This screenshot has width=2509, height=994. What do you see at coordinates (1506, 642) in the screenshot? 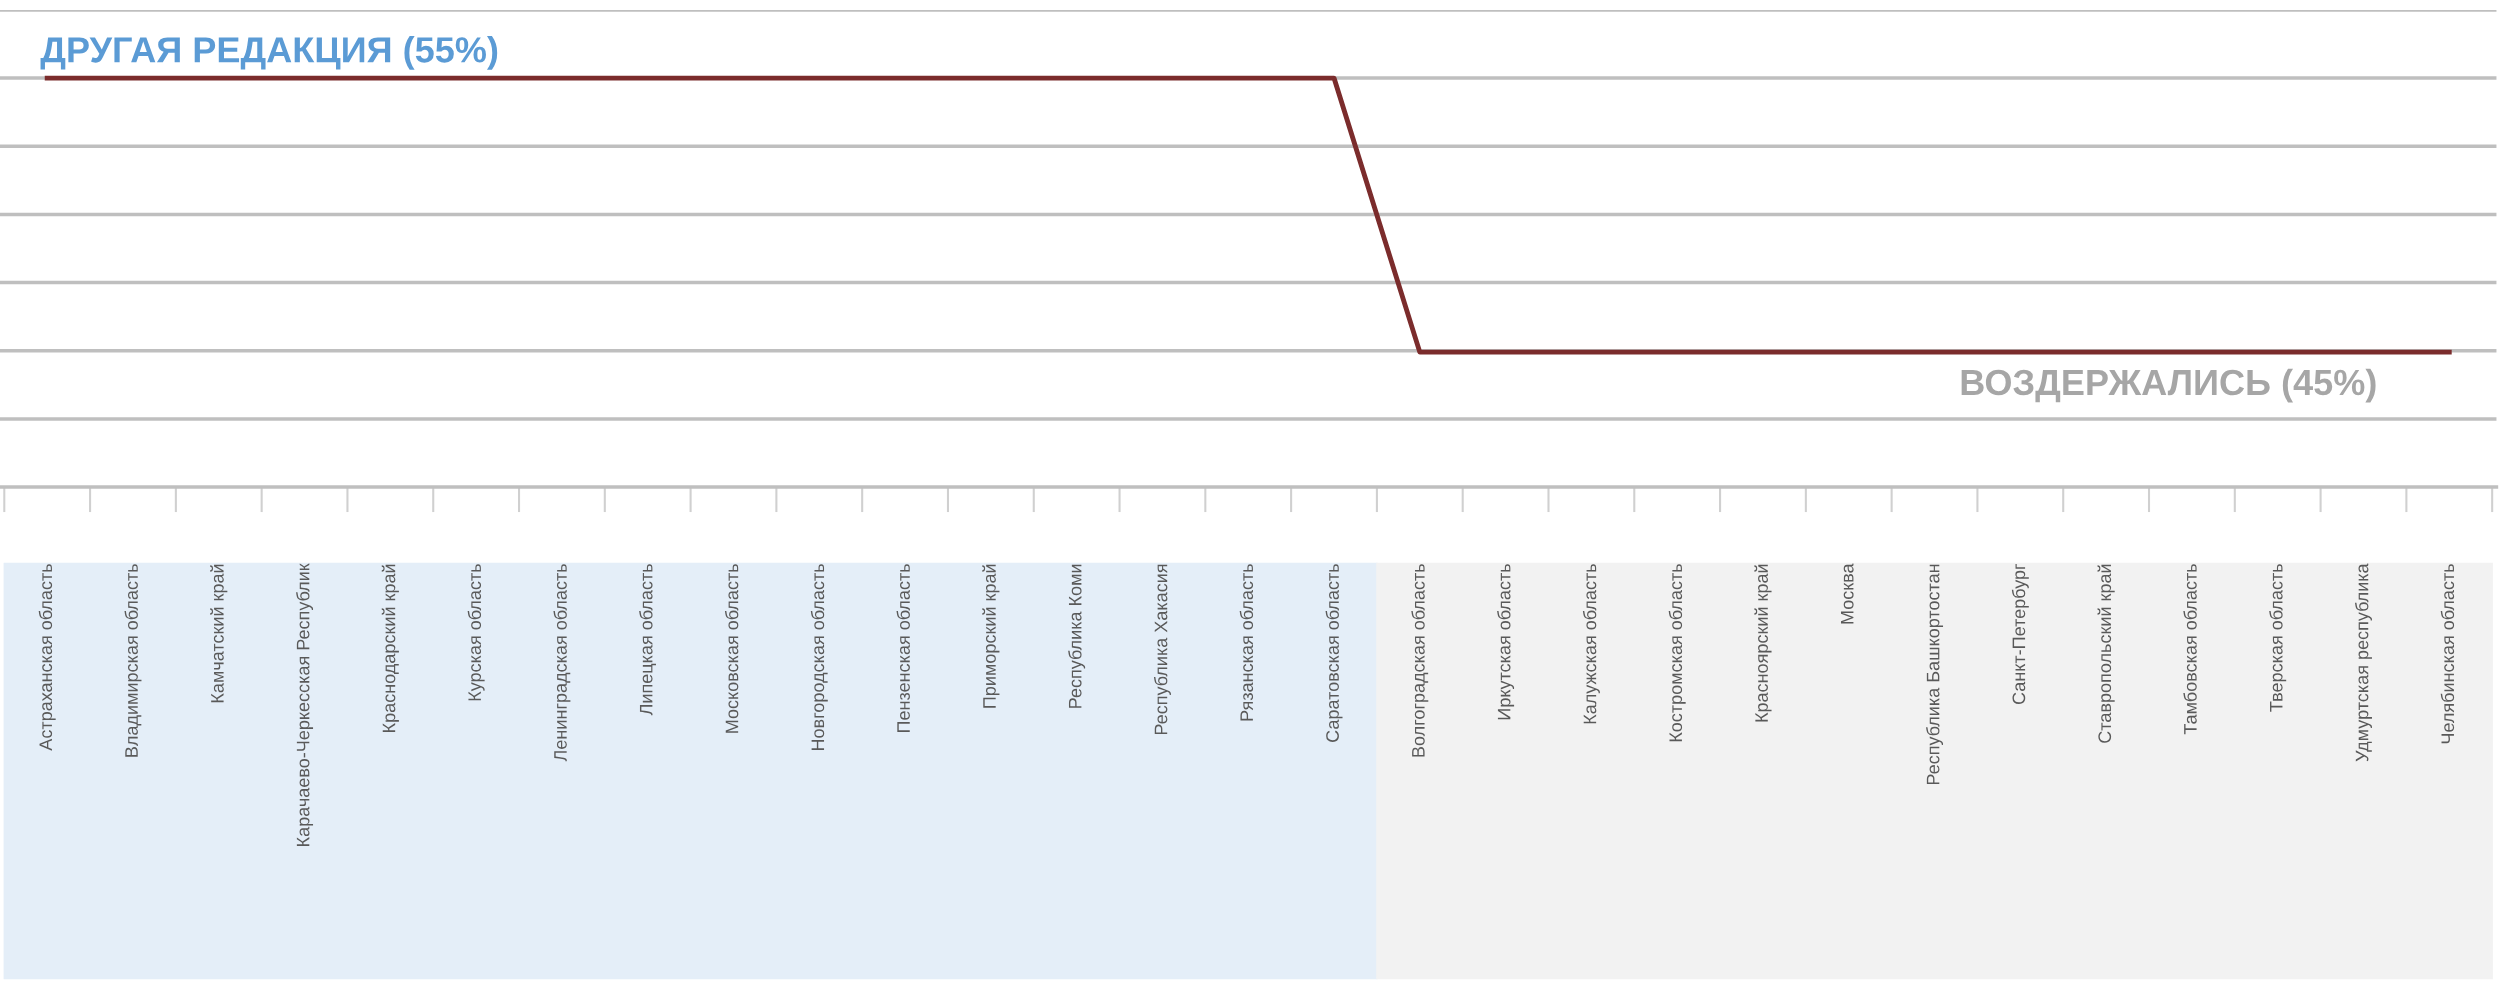
I see `x-tick-label: Иркутская область` at bounding box center [1506, 642].